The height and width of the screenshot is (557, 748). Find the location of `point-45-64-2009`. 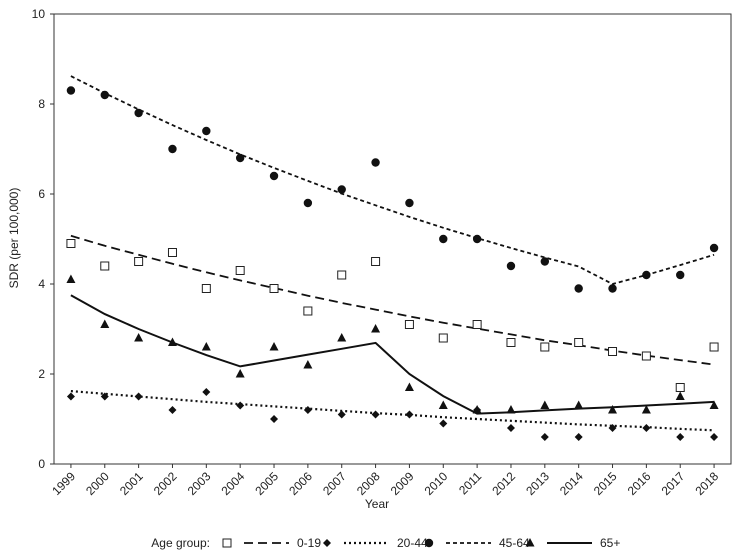

point-45-64-2009 is located at coordinates (409, 203).